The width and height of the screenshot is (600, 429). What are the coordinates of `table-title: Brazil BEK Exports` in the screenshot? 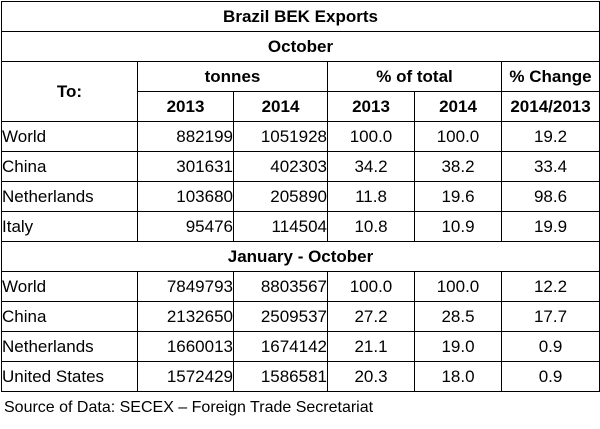 It's located at (300, 16).